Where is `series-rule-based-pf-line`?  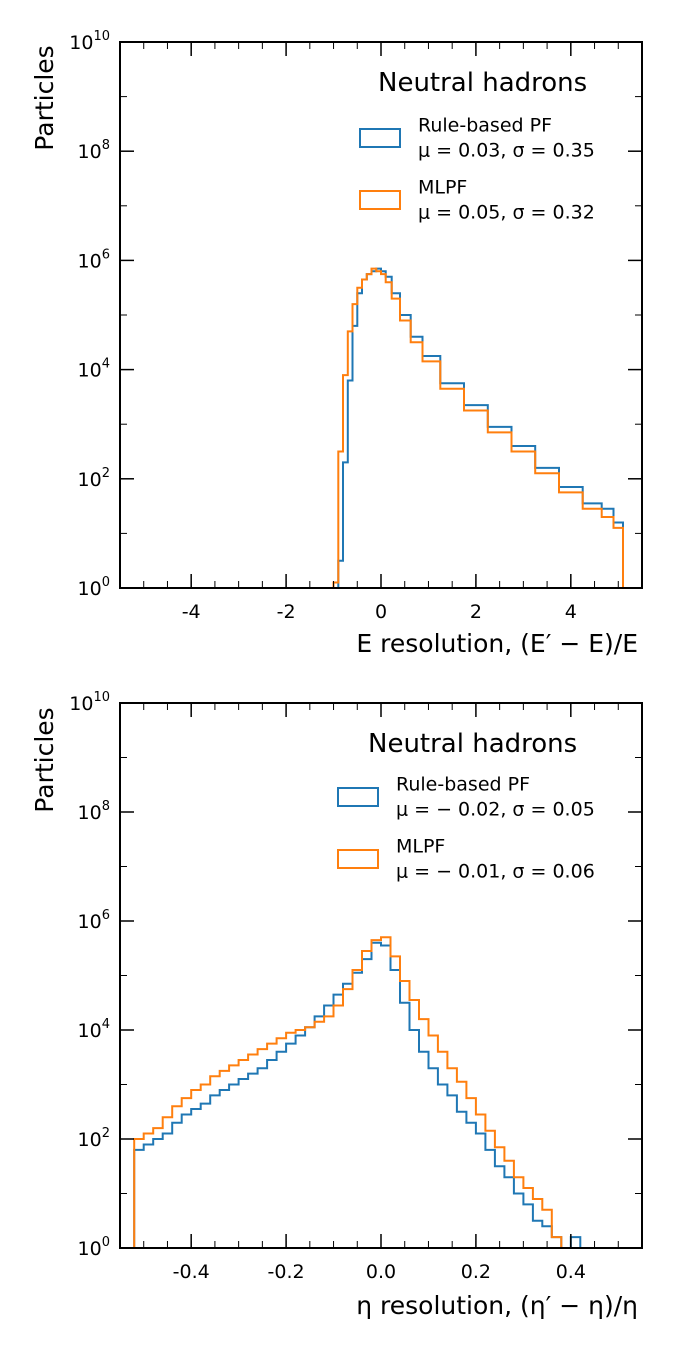 series-rule-based-pf-line is located at coordinates (480, 427).